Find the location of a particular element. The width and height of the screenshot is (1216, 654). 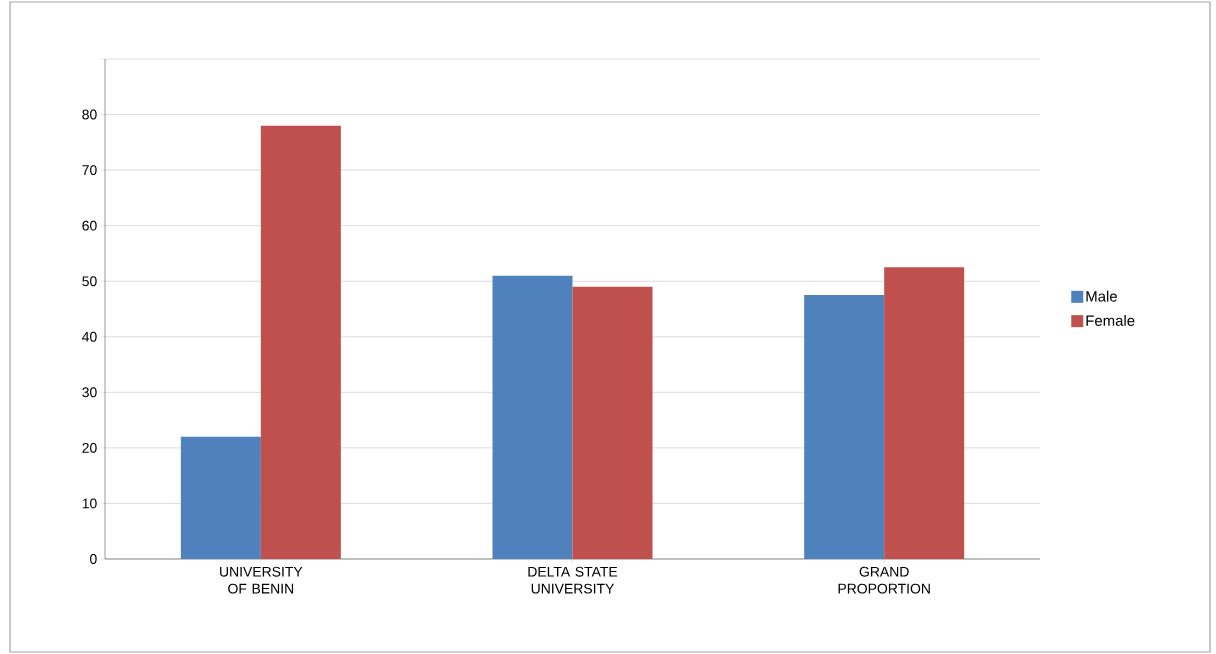

legend-label: Female is located at coordinates (1110, 320).